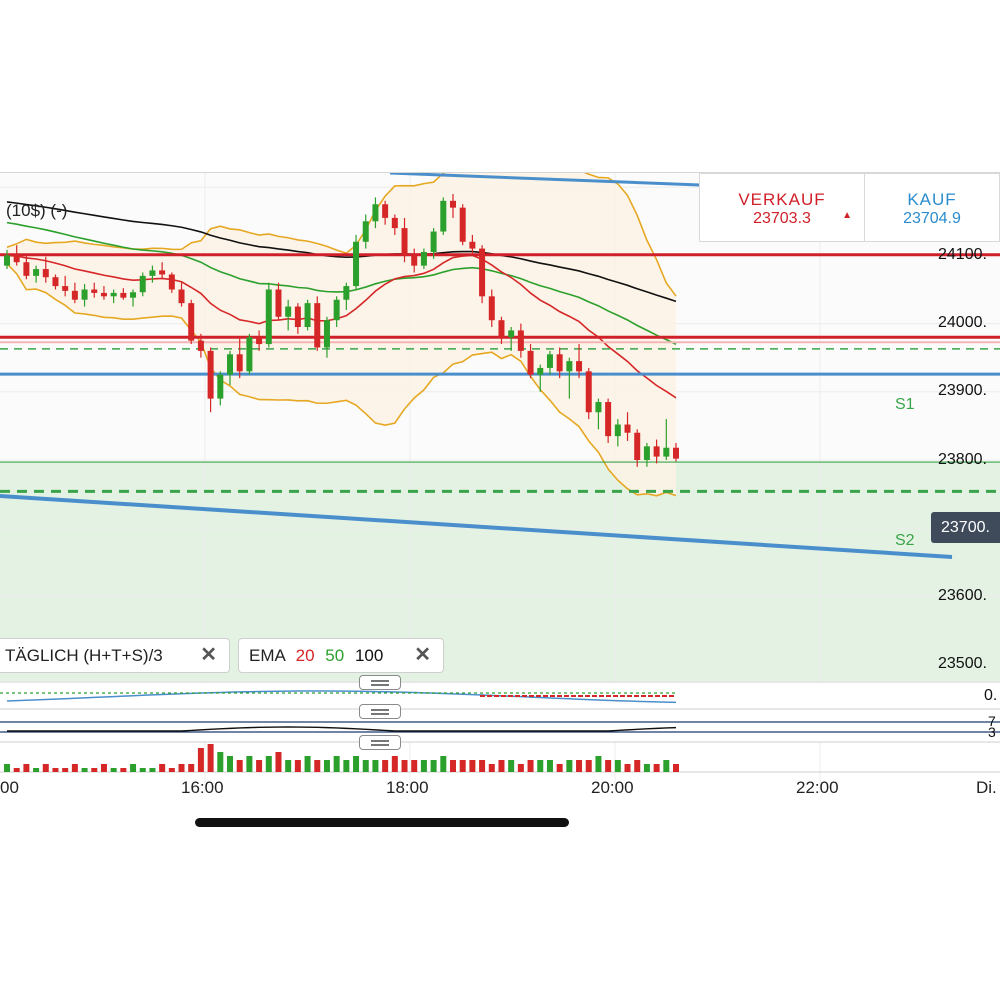 This screenshot has height=1000, width=1000. What do you see at coordinates (932, 207) in the screenshot?
I see `buy-button: KAUF 23704.9` at bounding box center [932, 207].